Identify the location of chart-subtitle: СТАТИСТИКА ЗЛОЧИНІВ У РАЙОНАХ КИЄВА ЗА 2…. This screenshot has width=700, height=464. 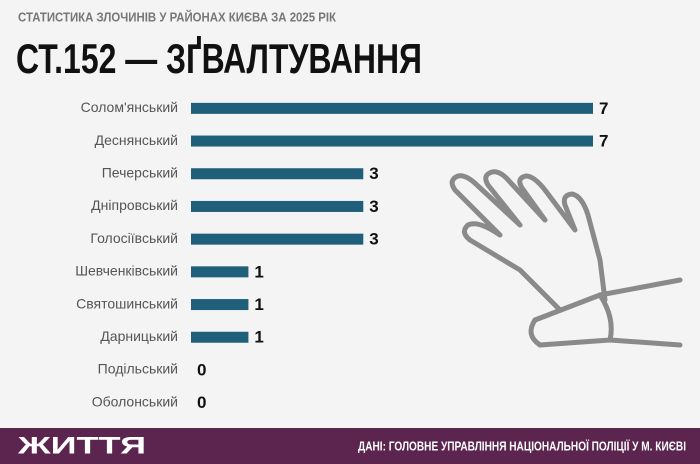
(177, 16).